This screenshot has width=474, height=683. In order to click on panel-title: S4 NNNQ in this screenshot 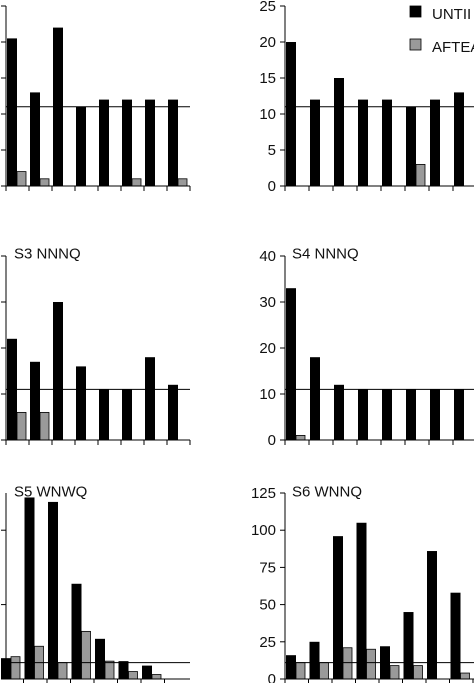, I will do `click(325, 253)`.